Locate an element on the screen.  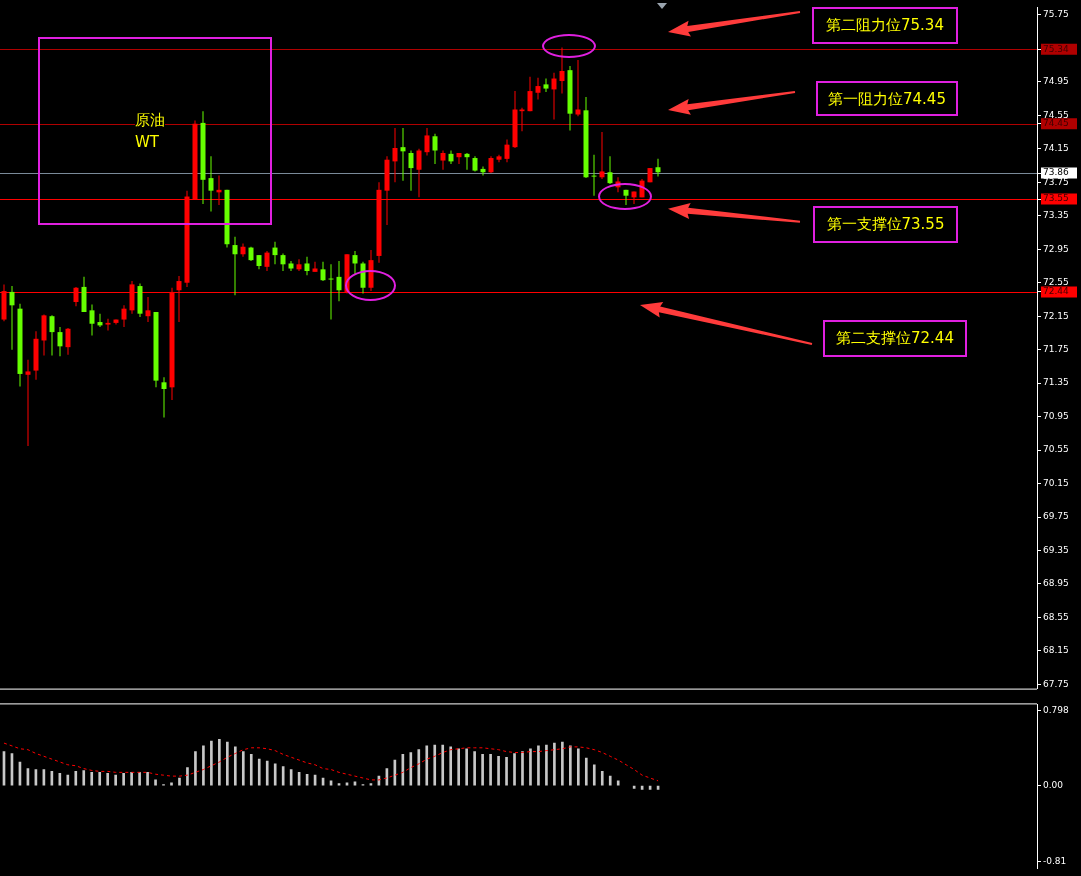
y-tick-label: 0.00 is located at coordinates (1053, 784).